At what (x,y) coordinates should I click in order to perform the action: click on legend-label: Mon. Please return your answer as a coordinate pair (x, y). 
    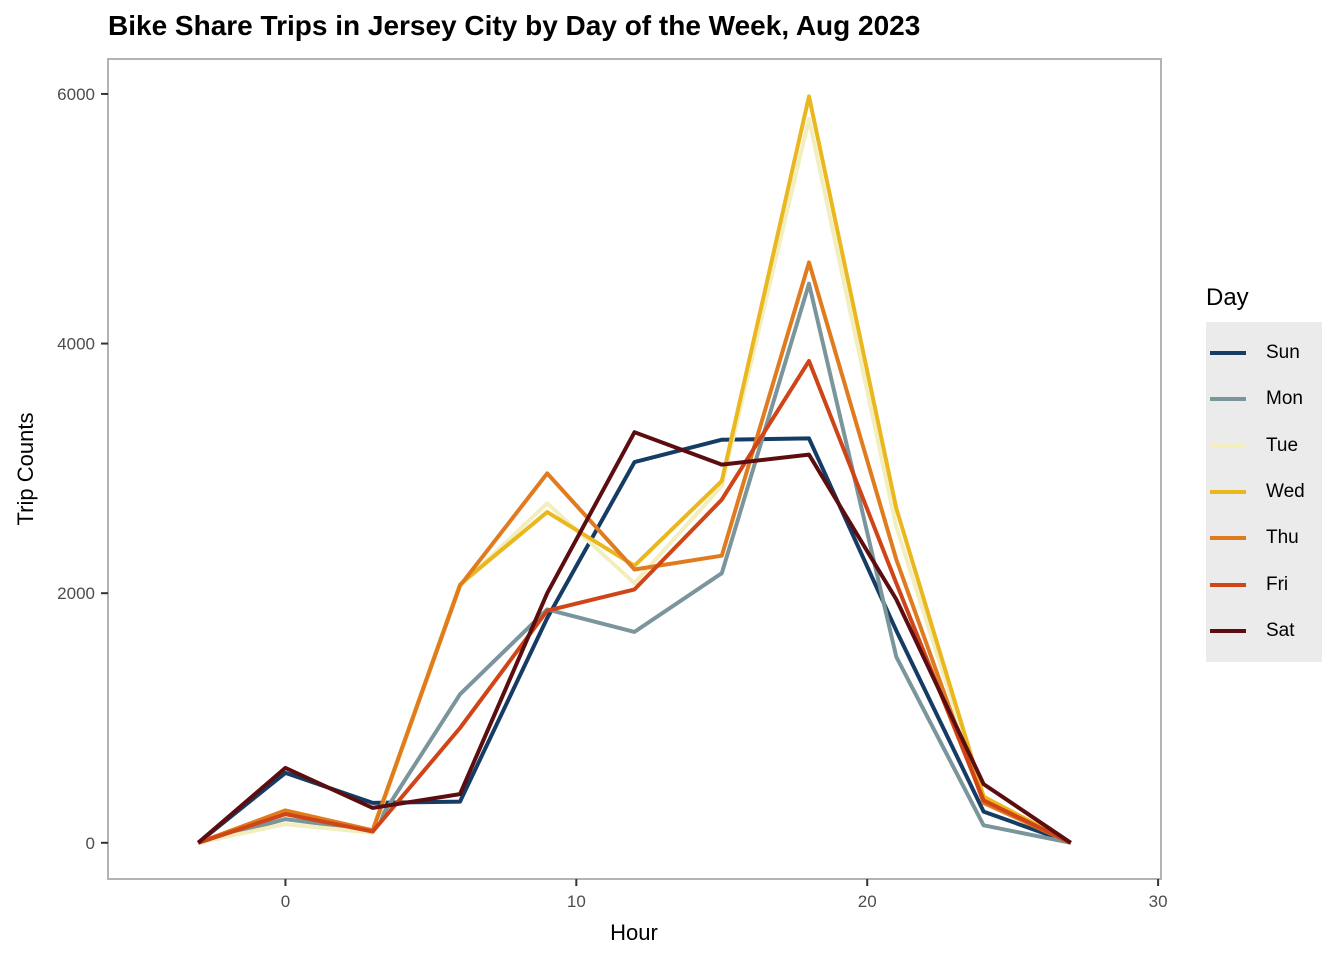
    Looking at the image, I should click on (1284, 399).